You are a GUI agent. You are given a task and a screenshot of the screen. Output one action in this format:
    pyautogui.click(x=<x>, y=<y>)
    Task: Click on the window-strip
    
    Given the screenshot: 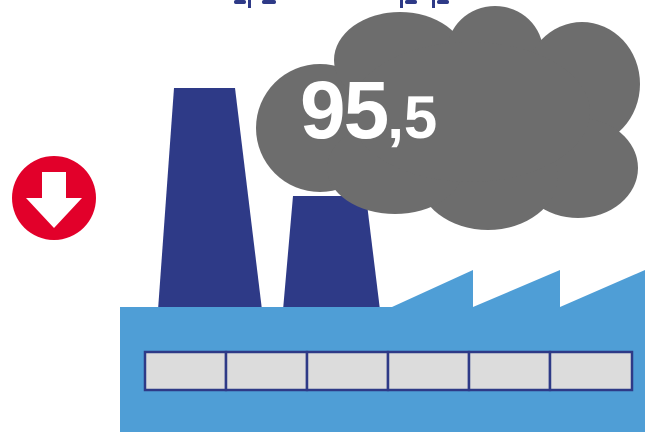 What is the action you would take?
    pyautogui.click(x=388, y=371)
    